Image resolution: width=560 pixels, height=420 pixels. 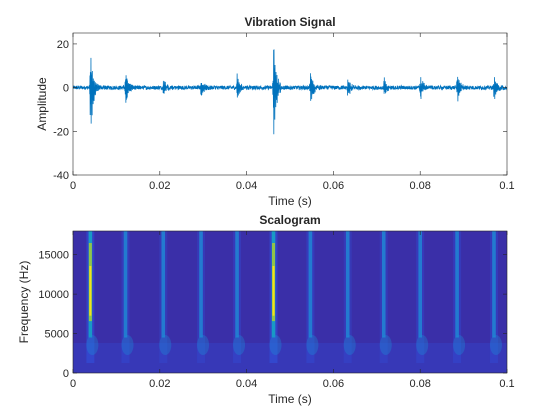 What do you see at coordinates (53, 256) in the screenshot?
I see `y-tick-label: 15000` at bounding box center [53, 256].